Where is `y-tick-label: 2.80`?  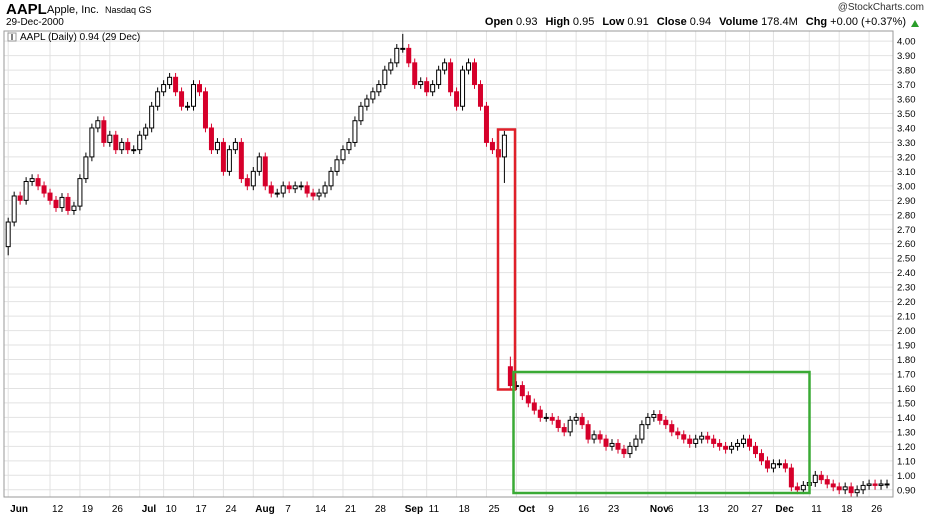
y-tick-label: 2.80 is located at coordinates (906, 215).